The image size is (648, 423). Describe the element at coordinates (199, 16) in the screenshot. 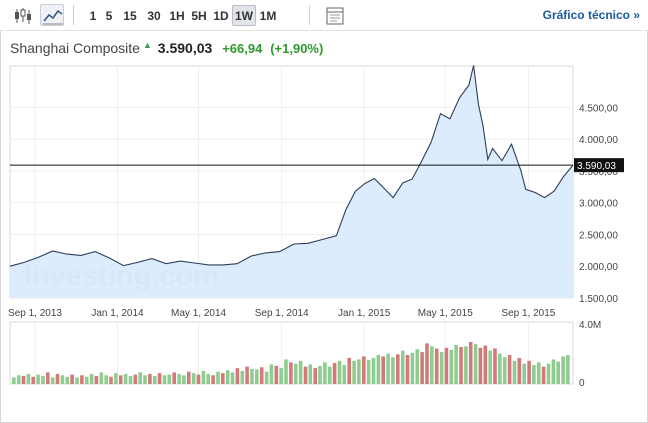

I see `timeframe-button-5h: 5H` at that location.